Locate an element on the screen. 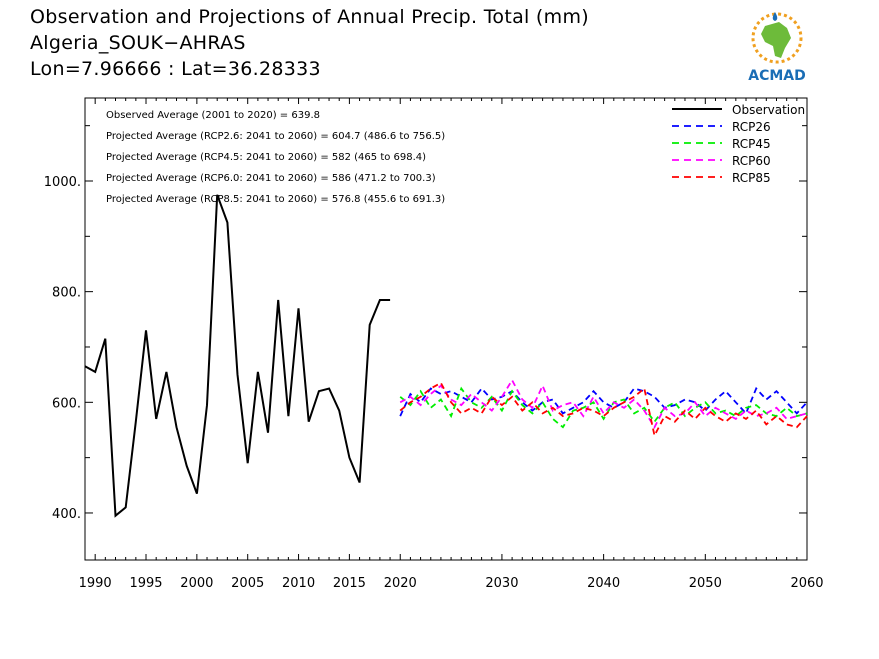 The image size is (879, 659). station-name: Algeria_SOUK−AHRAS is located at coordinates (138, 43).